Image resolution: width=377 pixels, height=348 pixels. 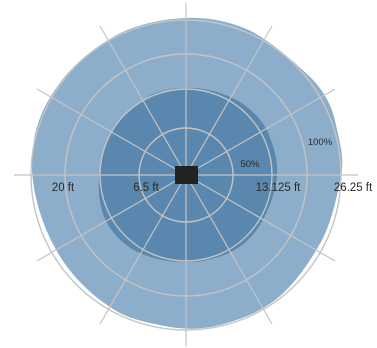 I want to click on distance-label-6-5ft: 6.5 ft, so click(x=146, y=188).